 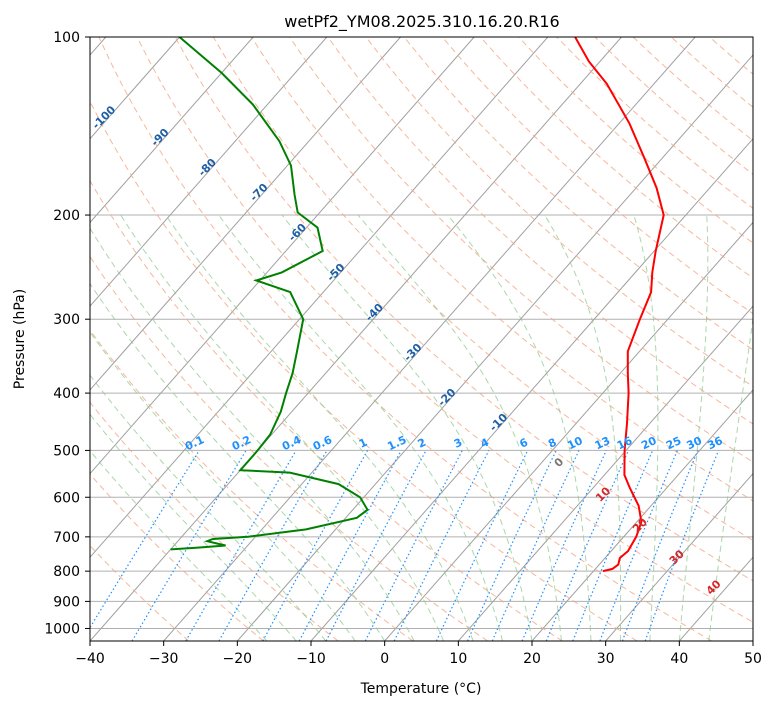 What do you see at coordinates (603, 494) in the screenshot?
I see `moist-adiabat-label: 10` at bounding box center [603, 494].